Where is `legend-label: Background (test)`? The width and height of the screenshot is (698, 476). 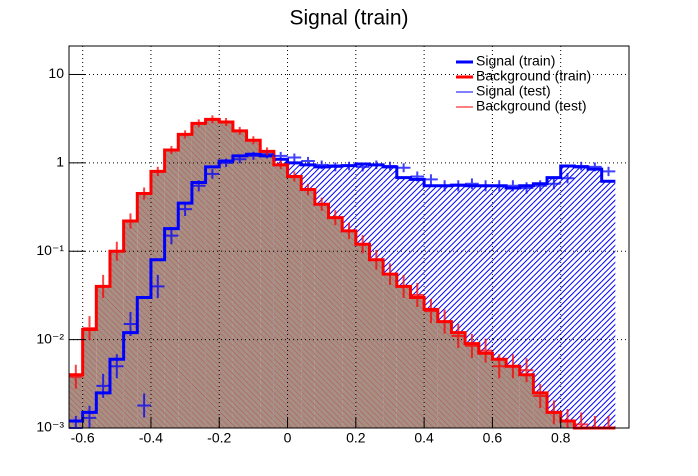 legend-label: Background (test) is located at coordinates (531, 106).